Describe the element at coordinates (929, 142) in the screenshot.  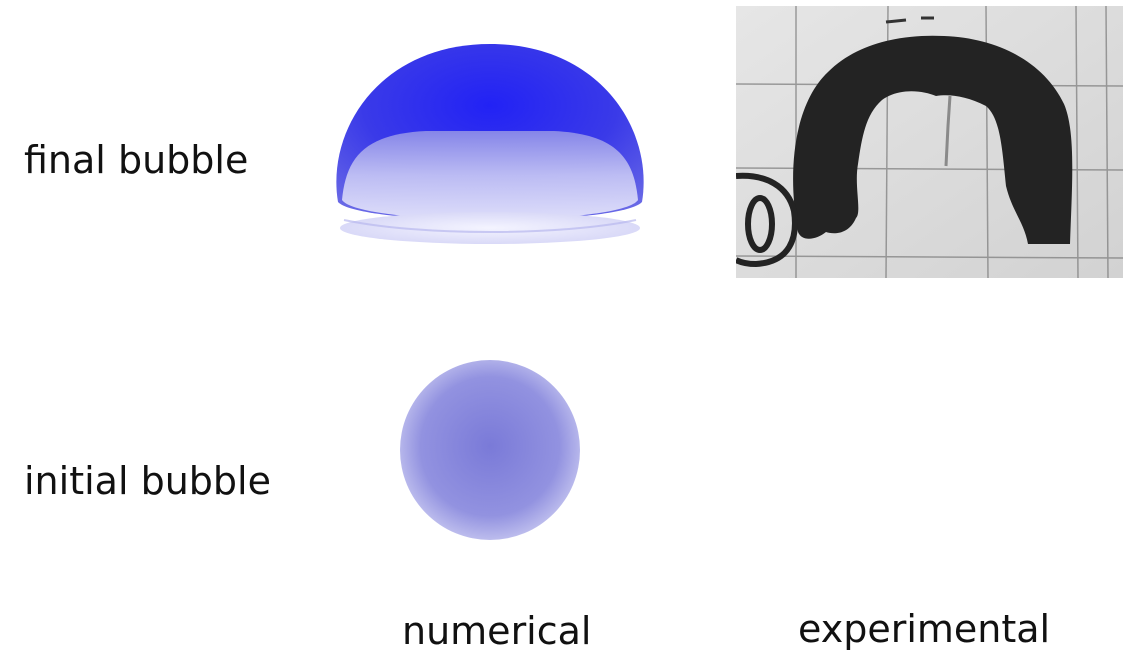
I see `experimental-photo` at that location.